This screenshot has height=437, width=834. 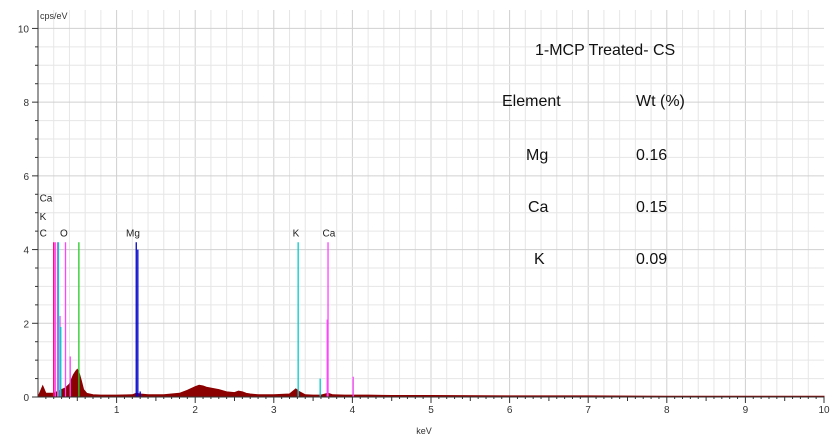 What do you see at coordinates (537, 155) in the screenshot?
I see `row-element-mg: Mg` at bounding box center [537, 155].